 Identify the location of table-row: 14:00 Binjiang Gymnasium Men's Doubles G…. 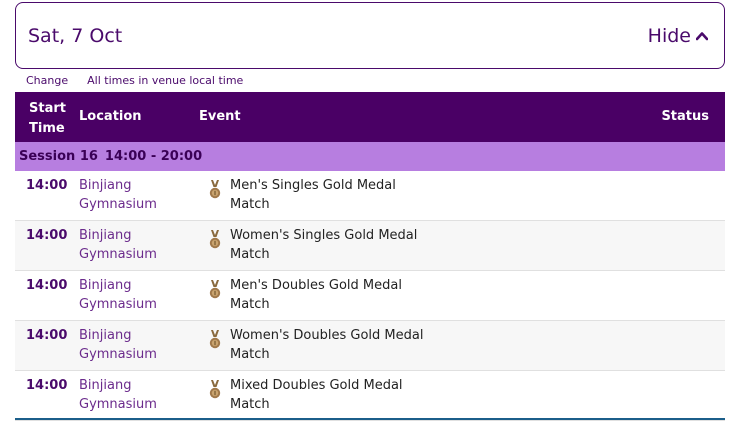
(370, 296).